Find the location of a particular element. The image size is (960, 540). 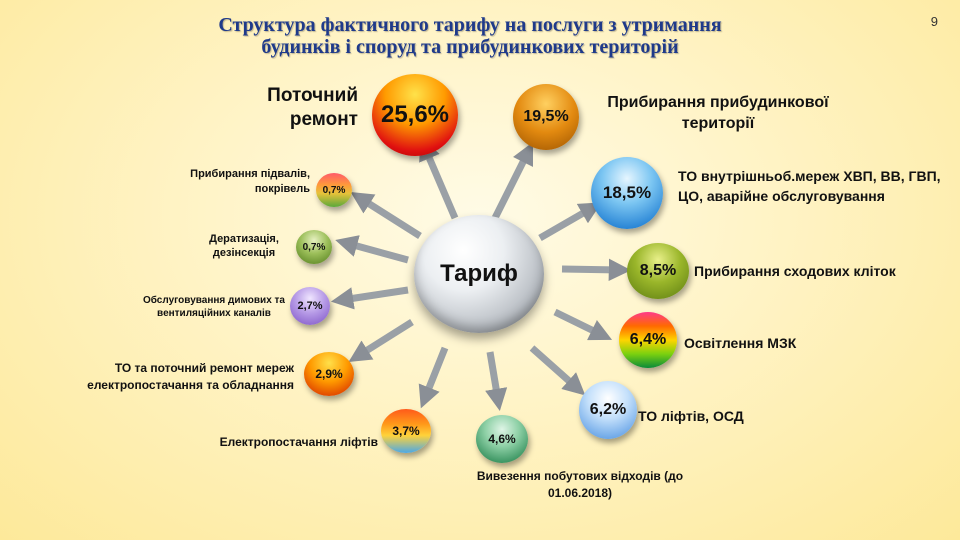

value-item-7: 3,7% is located at coordinates (406, 431).